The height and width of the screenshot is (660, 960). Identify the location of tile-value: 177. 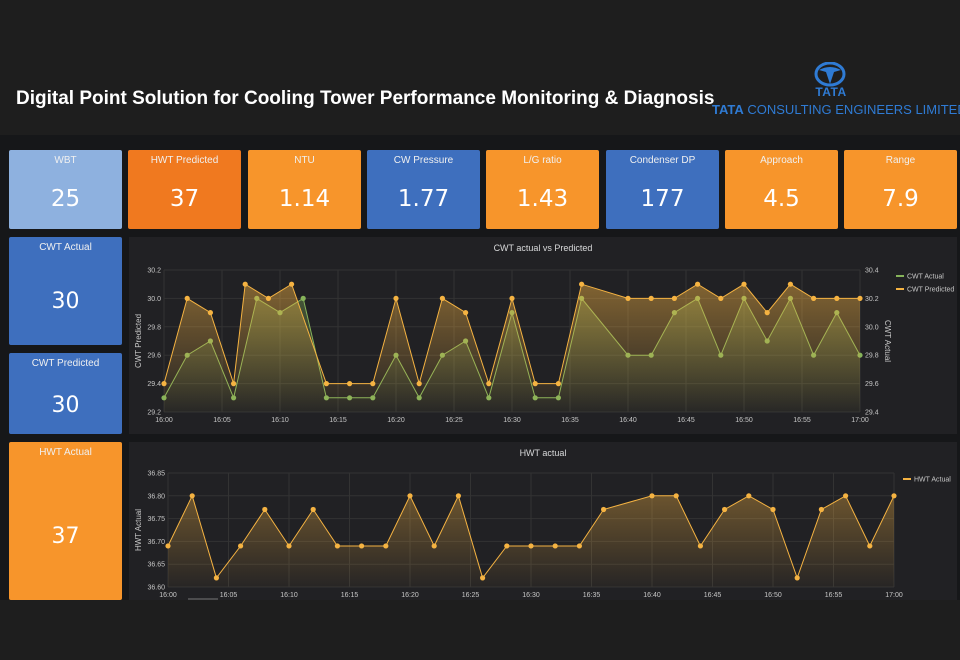
(662, 199).